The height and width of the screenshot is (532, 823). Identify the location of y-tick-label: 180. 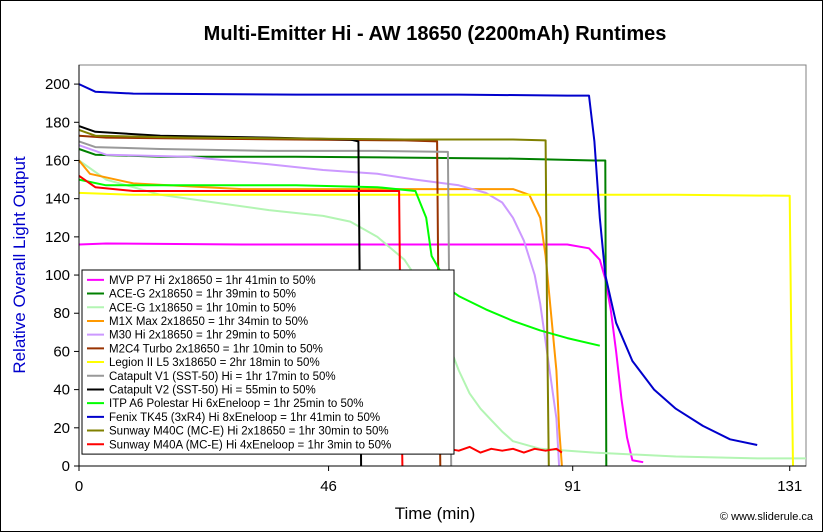
(57, 122).